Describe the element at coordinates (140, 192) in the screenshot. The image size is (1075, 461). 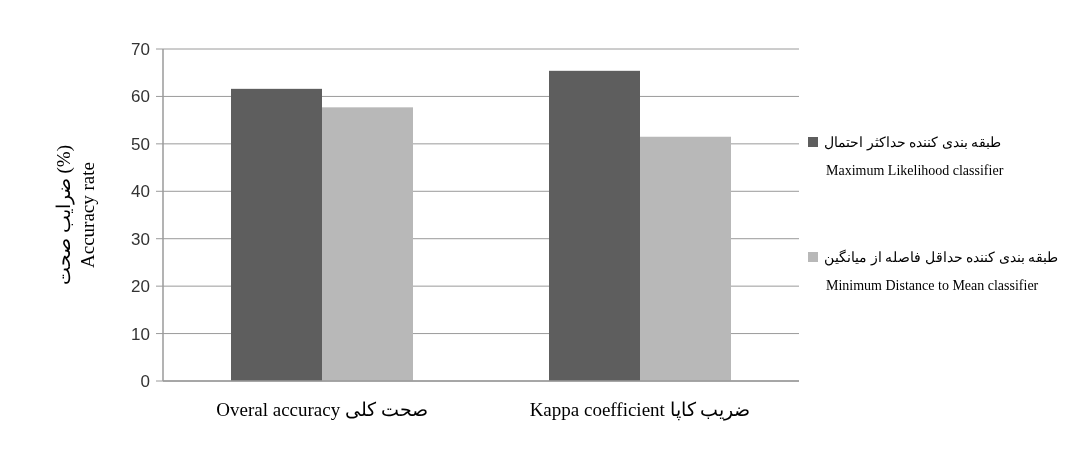
I see `y-tick-label: 40` at that location.